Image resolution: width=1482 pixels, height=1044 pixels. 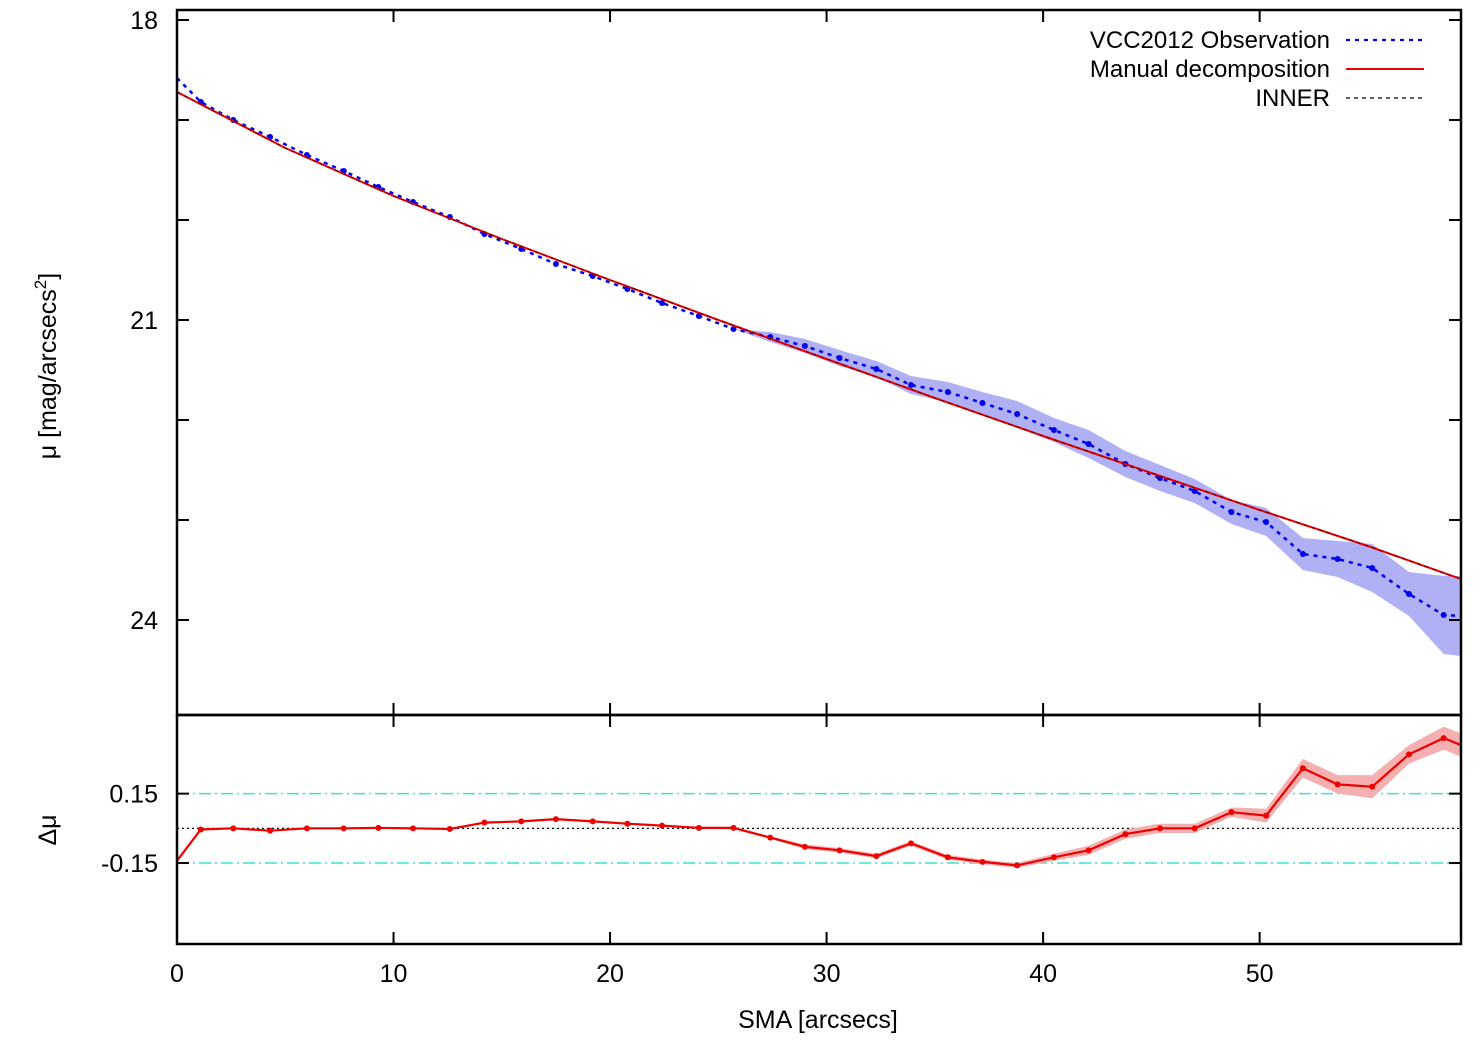 I want to click on legend-label: Manual decomposition, so click(x=1210, y=69).